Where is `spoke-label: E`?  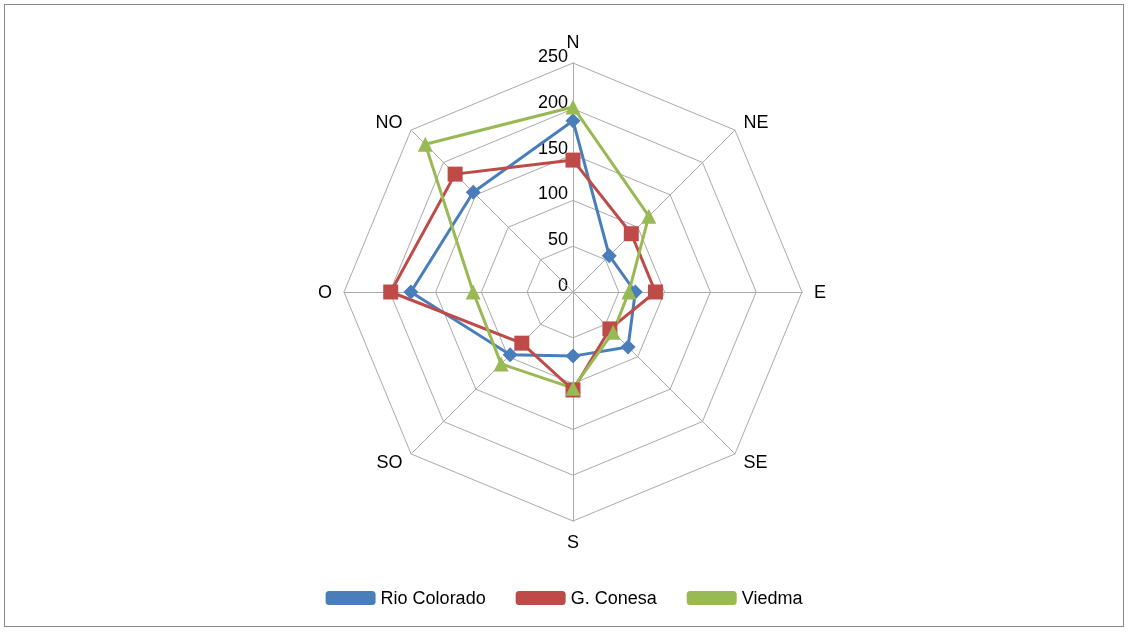
spoke-label: E is located at coordinates (820, 292).